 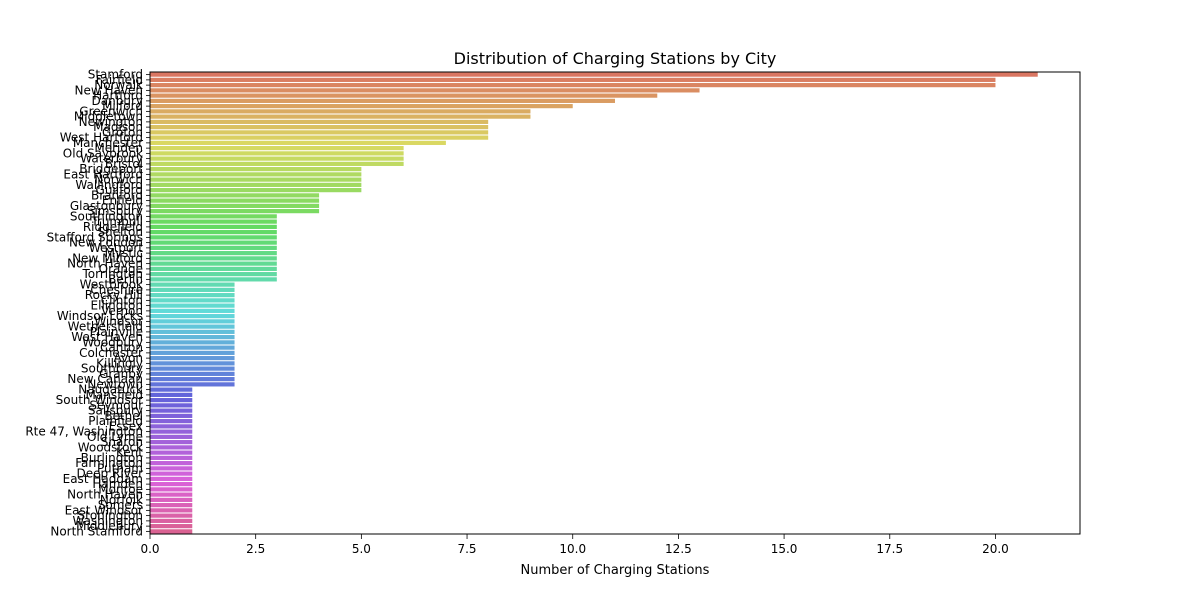 I want to click on y-tick-label: Plainville, so click(x=116, y=332).